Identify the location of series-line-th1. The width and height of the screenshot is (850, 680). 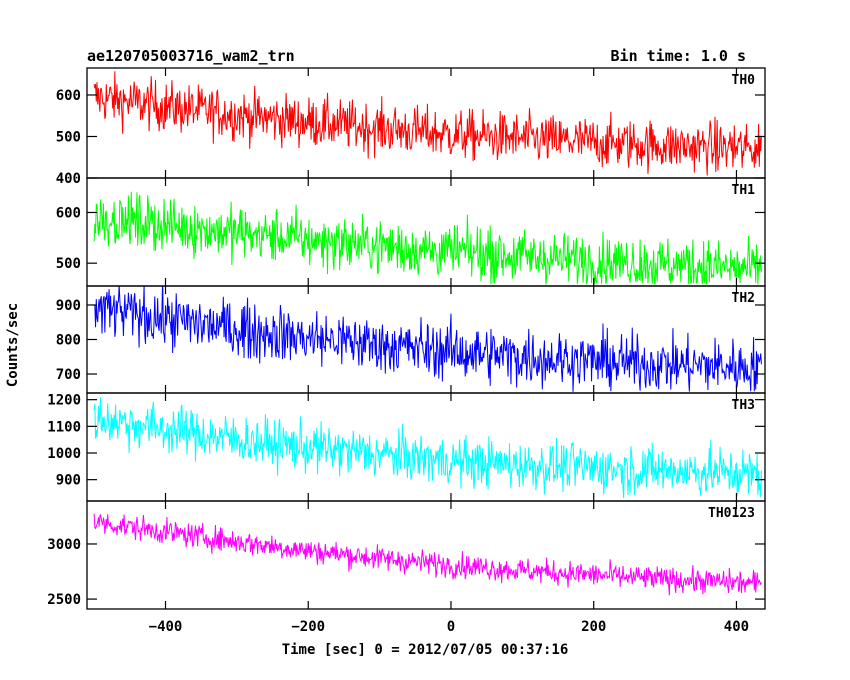
(427, 238).